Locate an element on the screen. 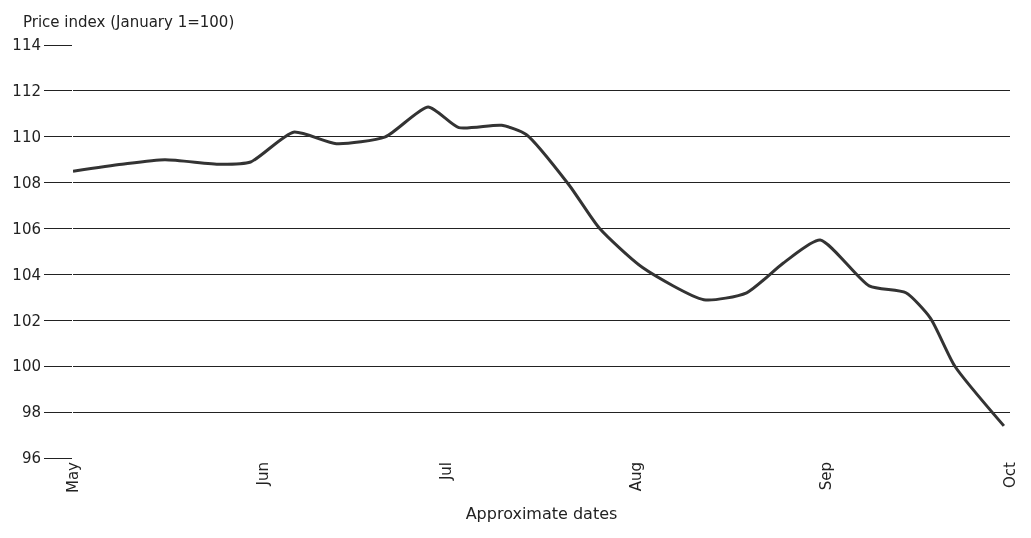 This screenshot has height=538, width=1031. y-tick-label: 100 is located at coordinates (26, 366).